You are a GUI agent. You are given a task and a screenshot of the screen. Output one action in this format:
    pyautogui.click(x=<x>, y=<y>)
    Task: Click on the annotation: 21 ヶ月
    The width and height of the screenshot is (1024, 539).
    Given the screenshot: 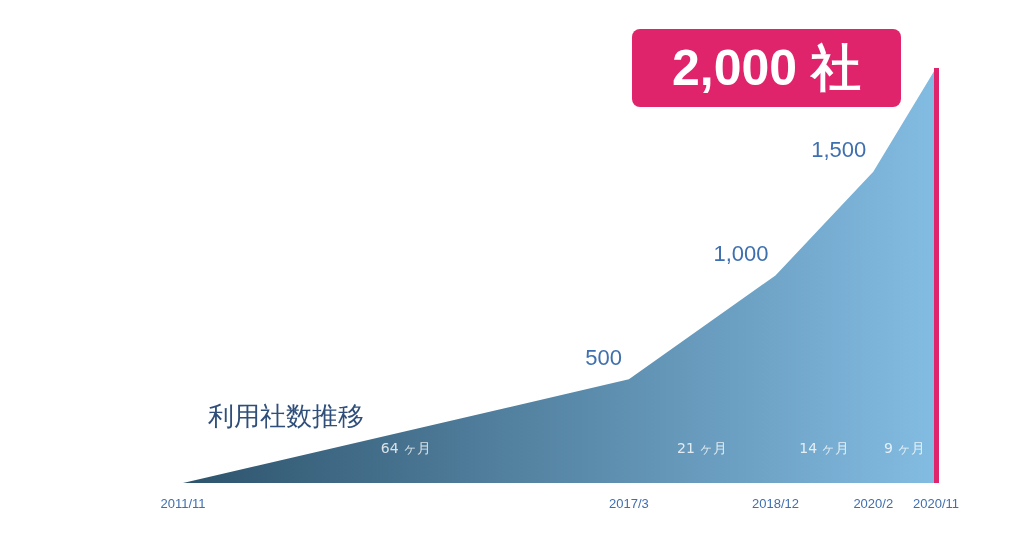 What is the action you would take?
    pyautogui.click(x=702, y=447)
    